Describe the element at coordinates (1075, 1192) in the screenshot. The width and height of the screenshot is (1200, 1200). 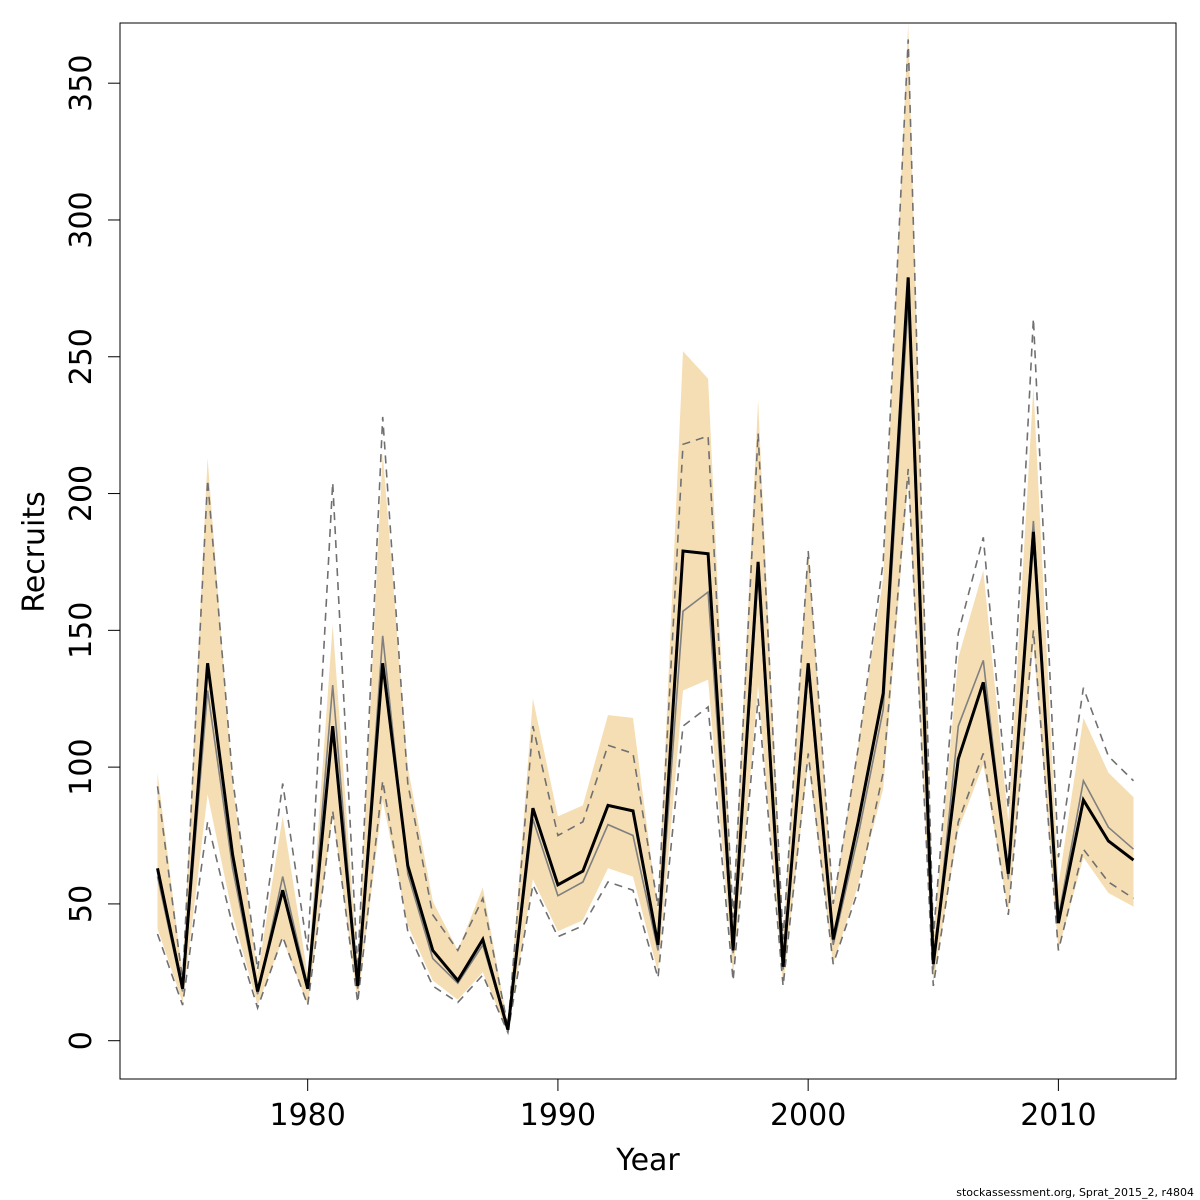
I see `footer-credit: stockassessment.org, Sprat_2015_2, r4804` at that location.